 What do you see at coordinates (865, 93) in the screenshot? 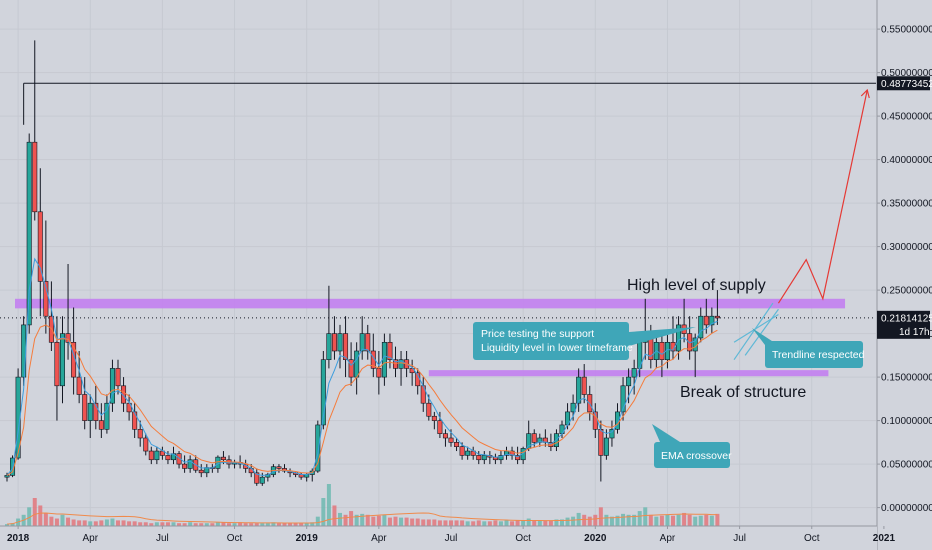
I see `projection-arrowhead` at bounding box center [865, 93].